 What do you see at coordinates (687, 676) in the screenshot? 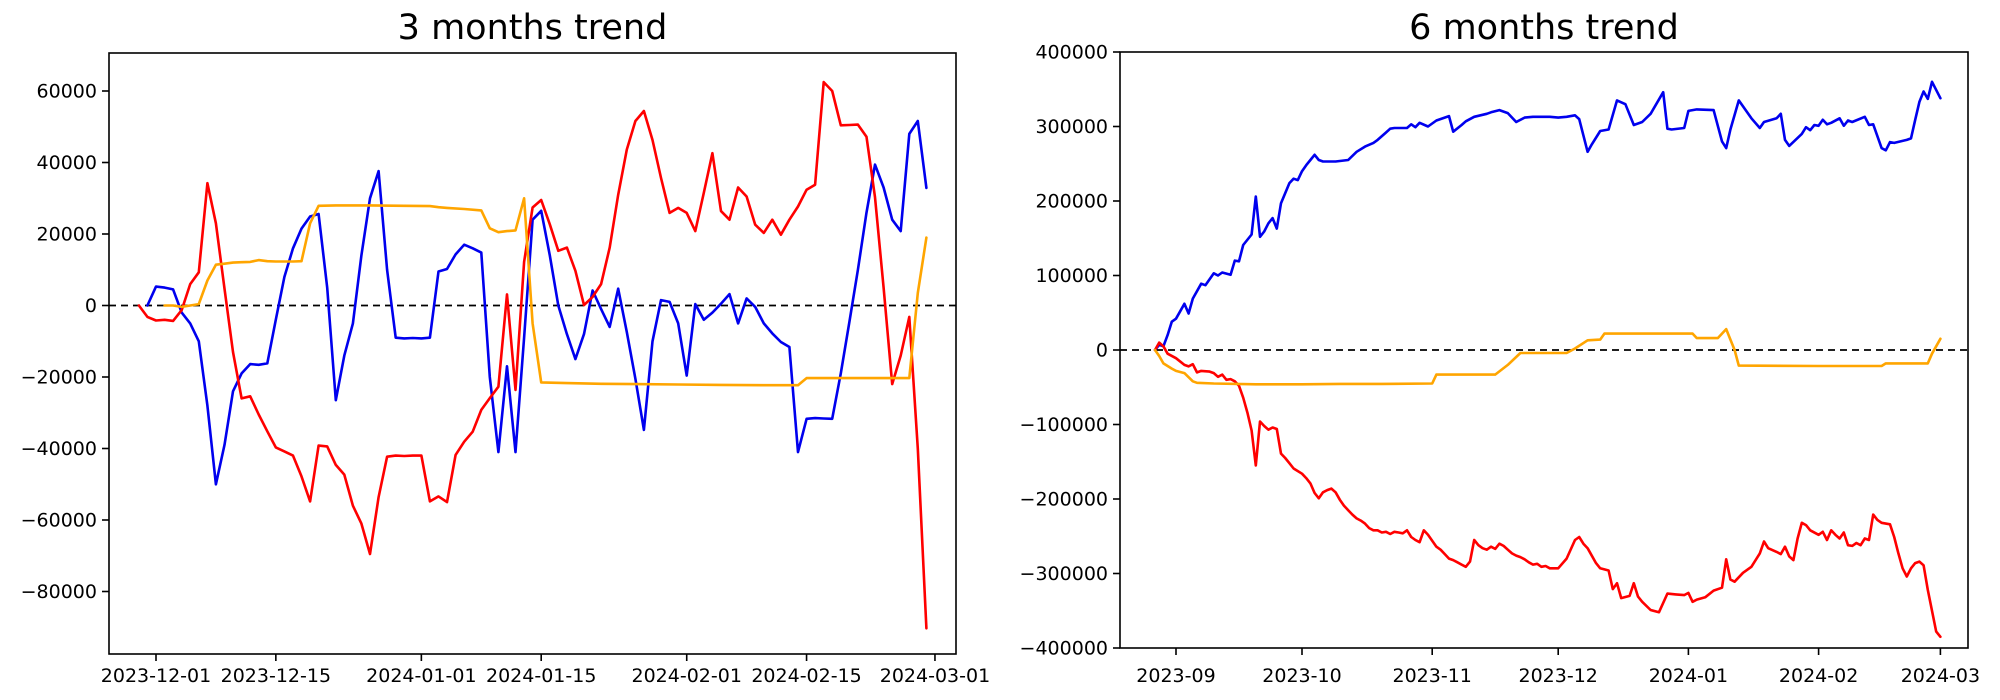
I see `x-tick-label: 2024-02-01` at bounding box center [687, 676].